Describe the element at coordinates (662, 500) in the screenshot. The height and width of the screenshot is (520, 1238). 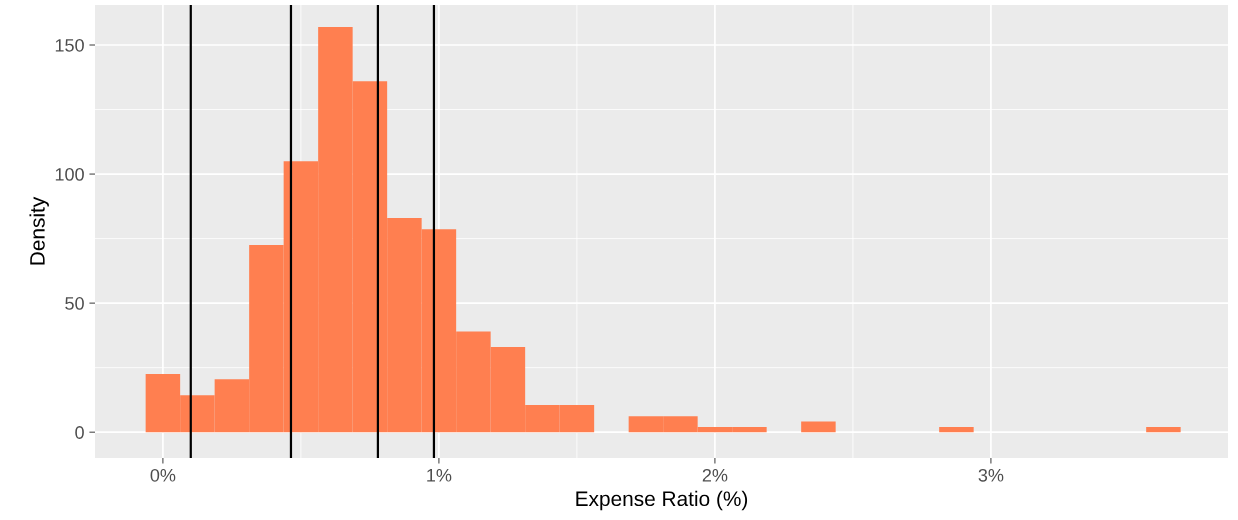
I see `x-axis-title: Expense Ratio (%)` at that location.